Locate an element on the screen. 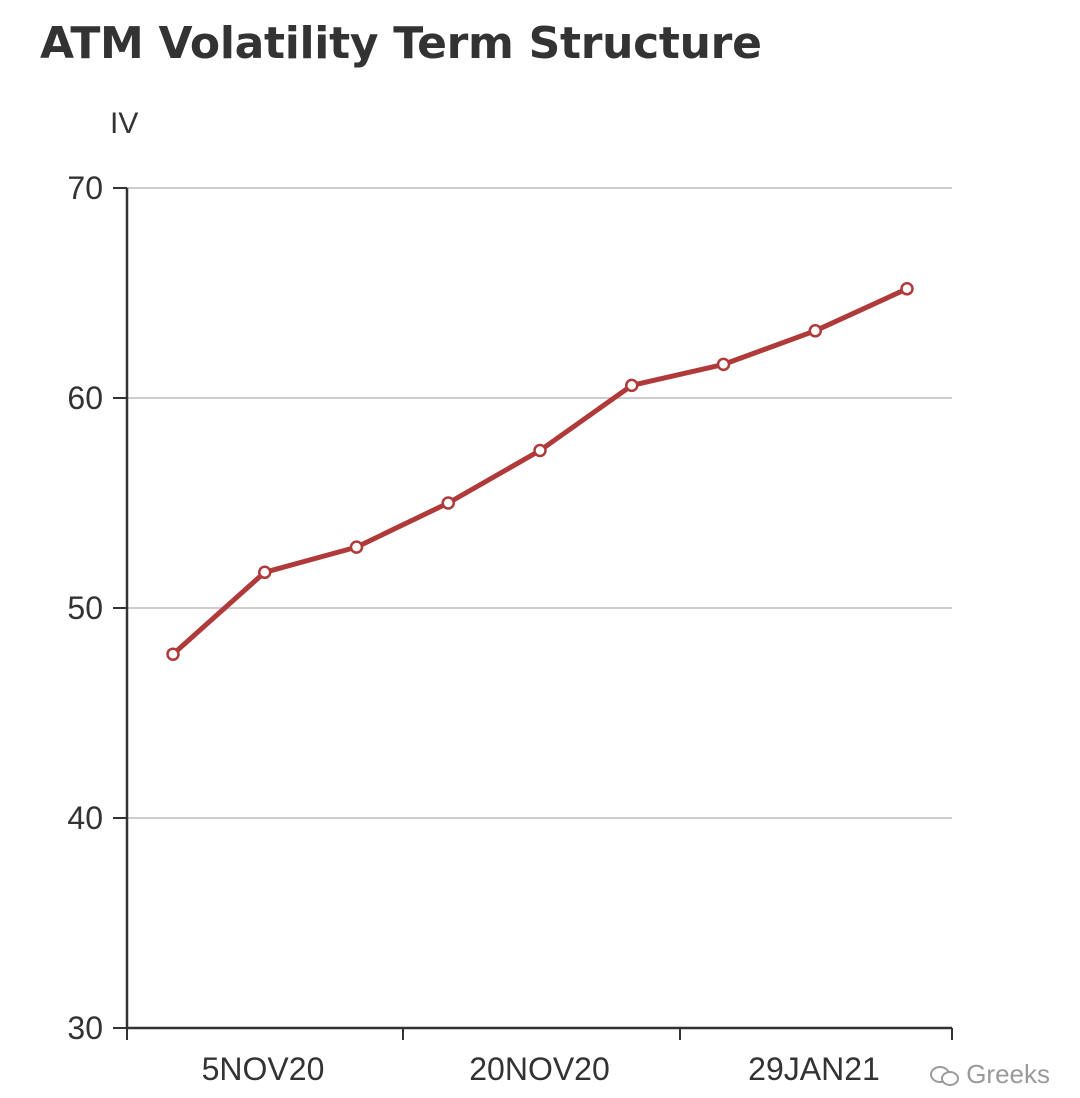 The image size is (1080, 1098). x-tick-label: 29JAN21 is located at coordinates (814, 1069).